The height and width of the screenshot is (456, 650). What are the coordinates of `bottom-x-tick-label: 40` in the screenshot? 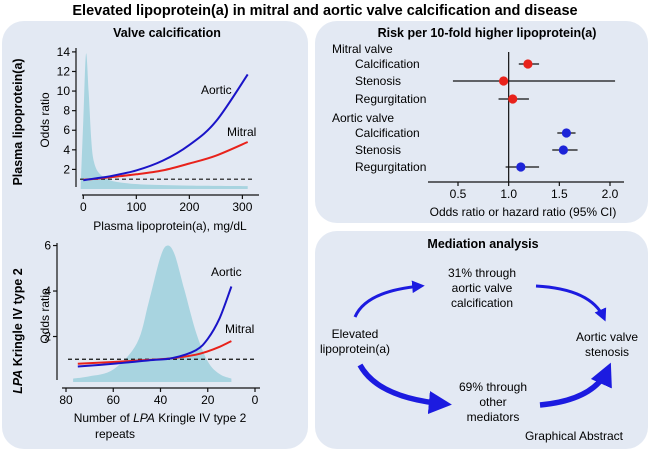 It's located at (161, 400).